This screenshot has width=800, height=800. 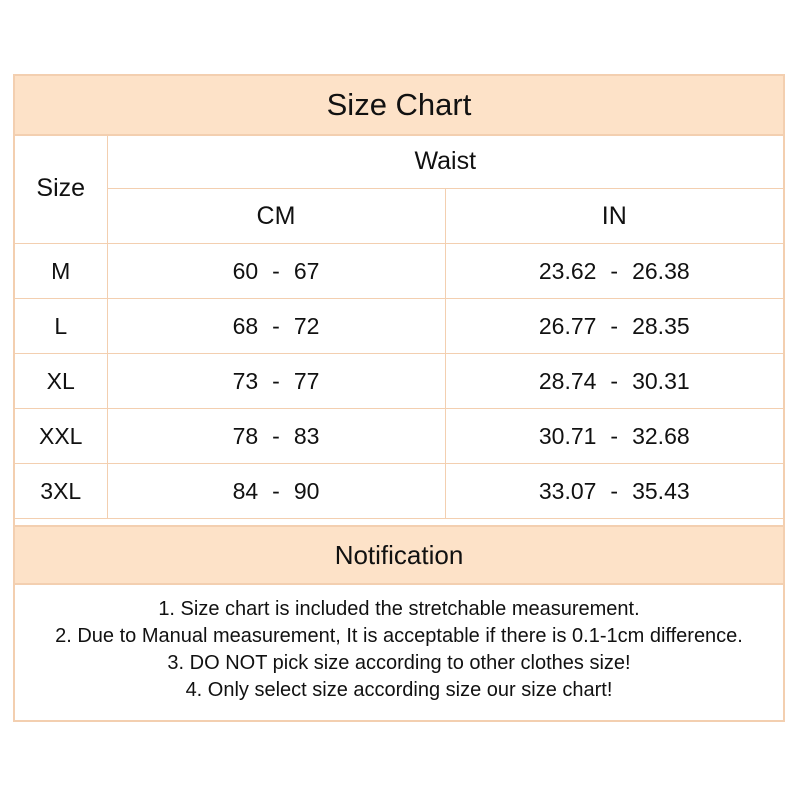 I want to click on range-max: 83, so click(x=306, y=435).